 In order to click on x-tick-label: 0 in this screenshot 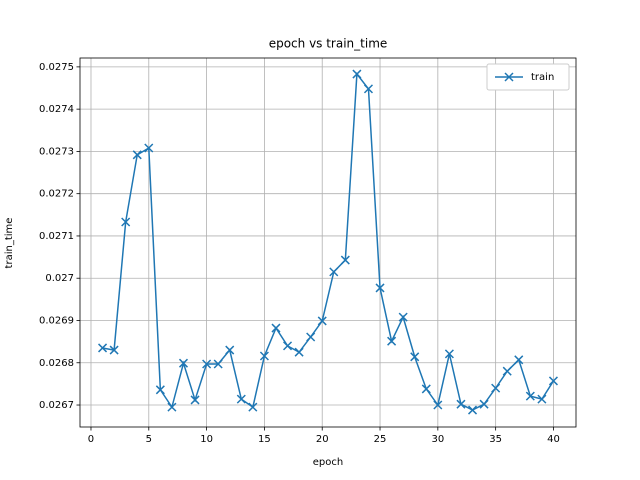, I will do `click(91, 439)`.